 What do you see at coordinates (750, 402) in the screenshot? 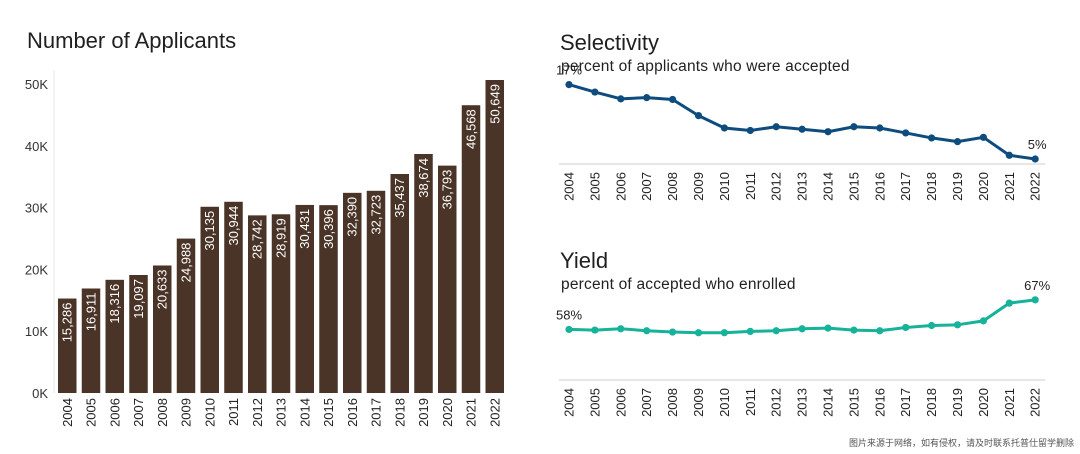
I see `yield-x-tick-label: 2011` at bounding box center [750, 402].